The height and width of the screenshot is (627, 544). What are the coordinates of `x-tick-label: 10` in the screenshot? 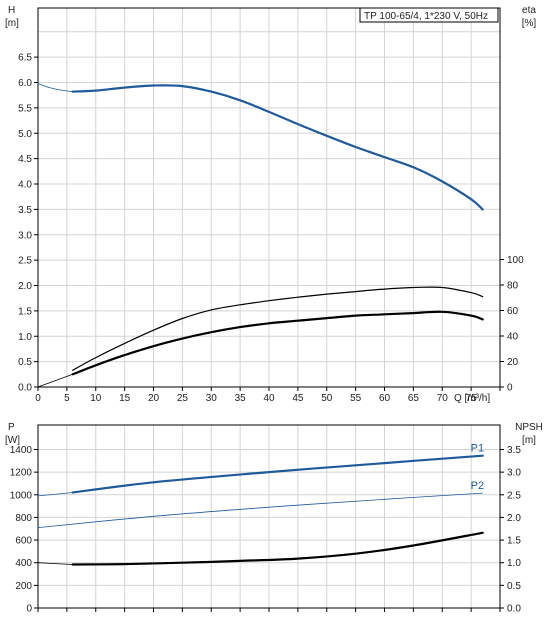 It's located at (96, 398).